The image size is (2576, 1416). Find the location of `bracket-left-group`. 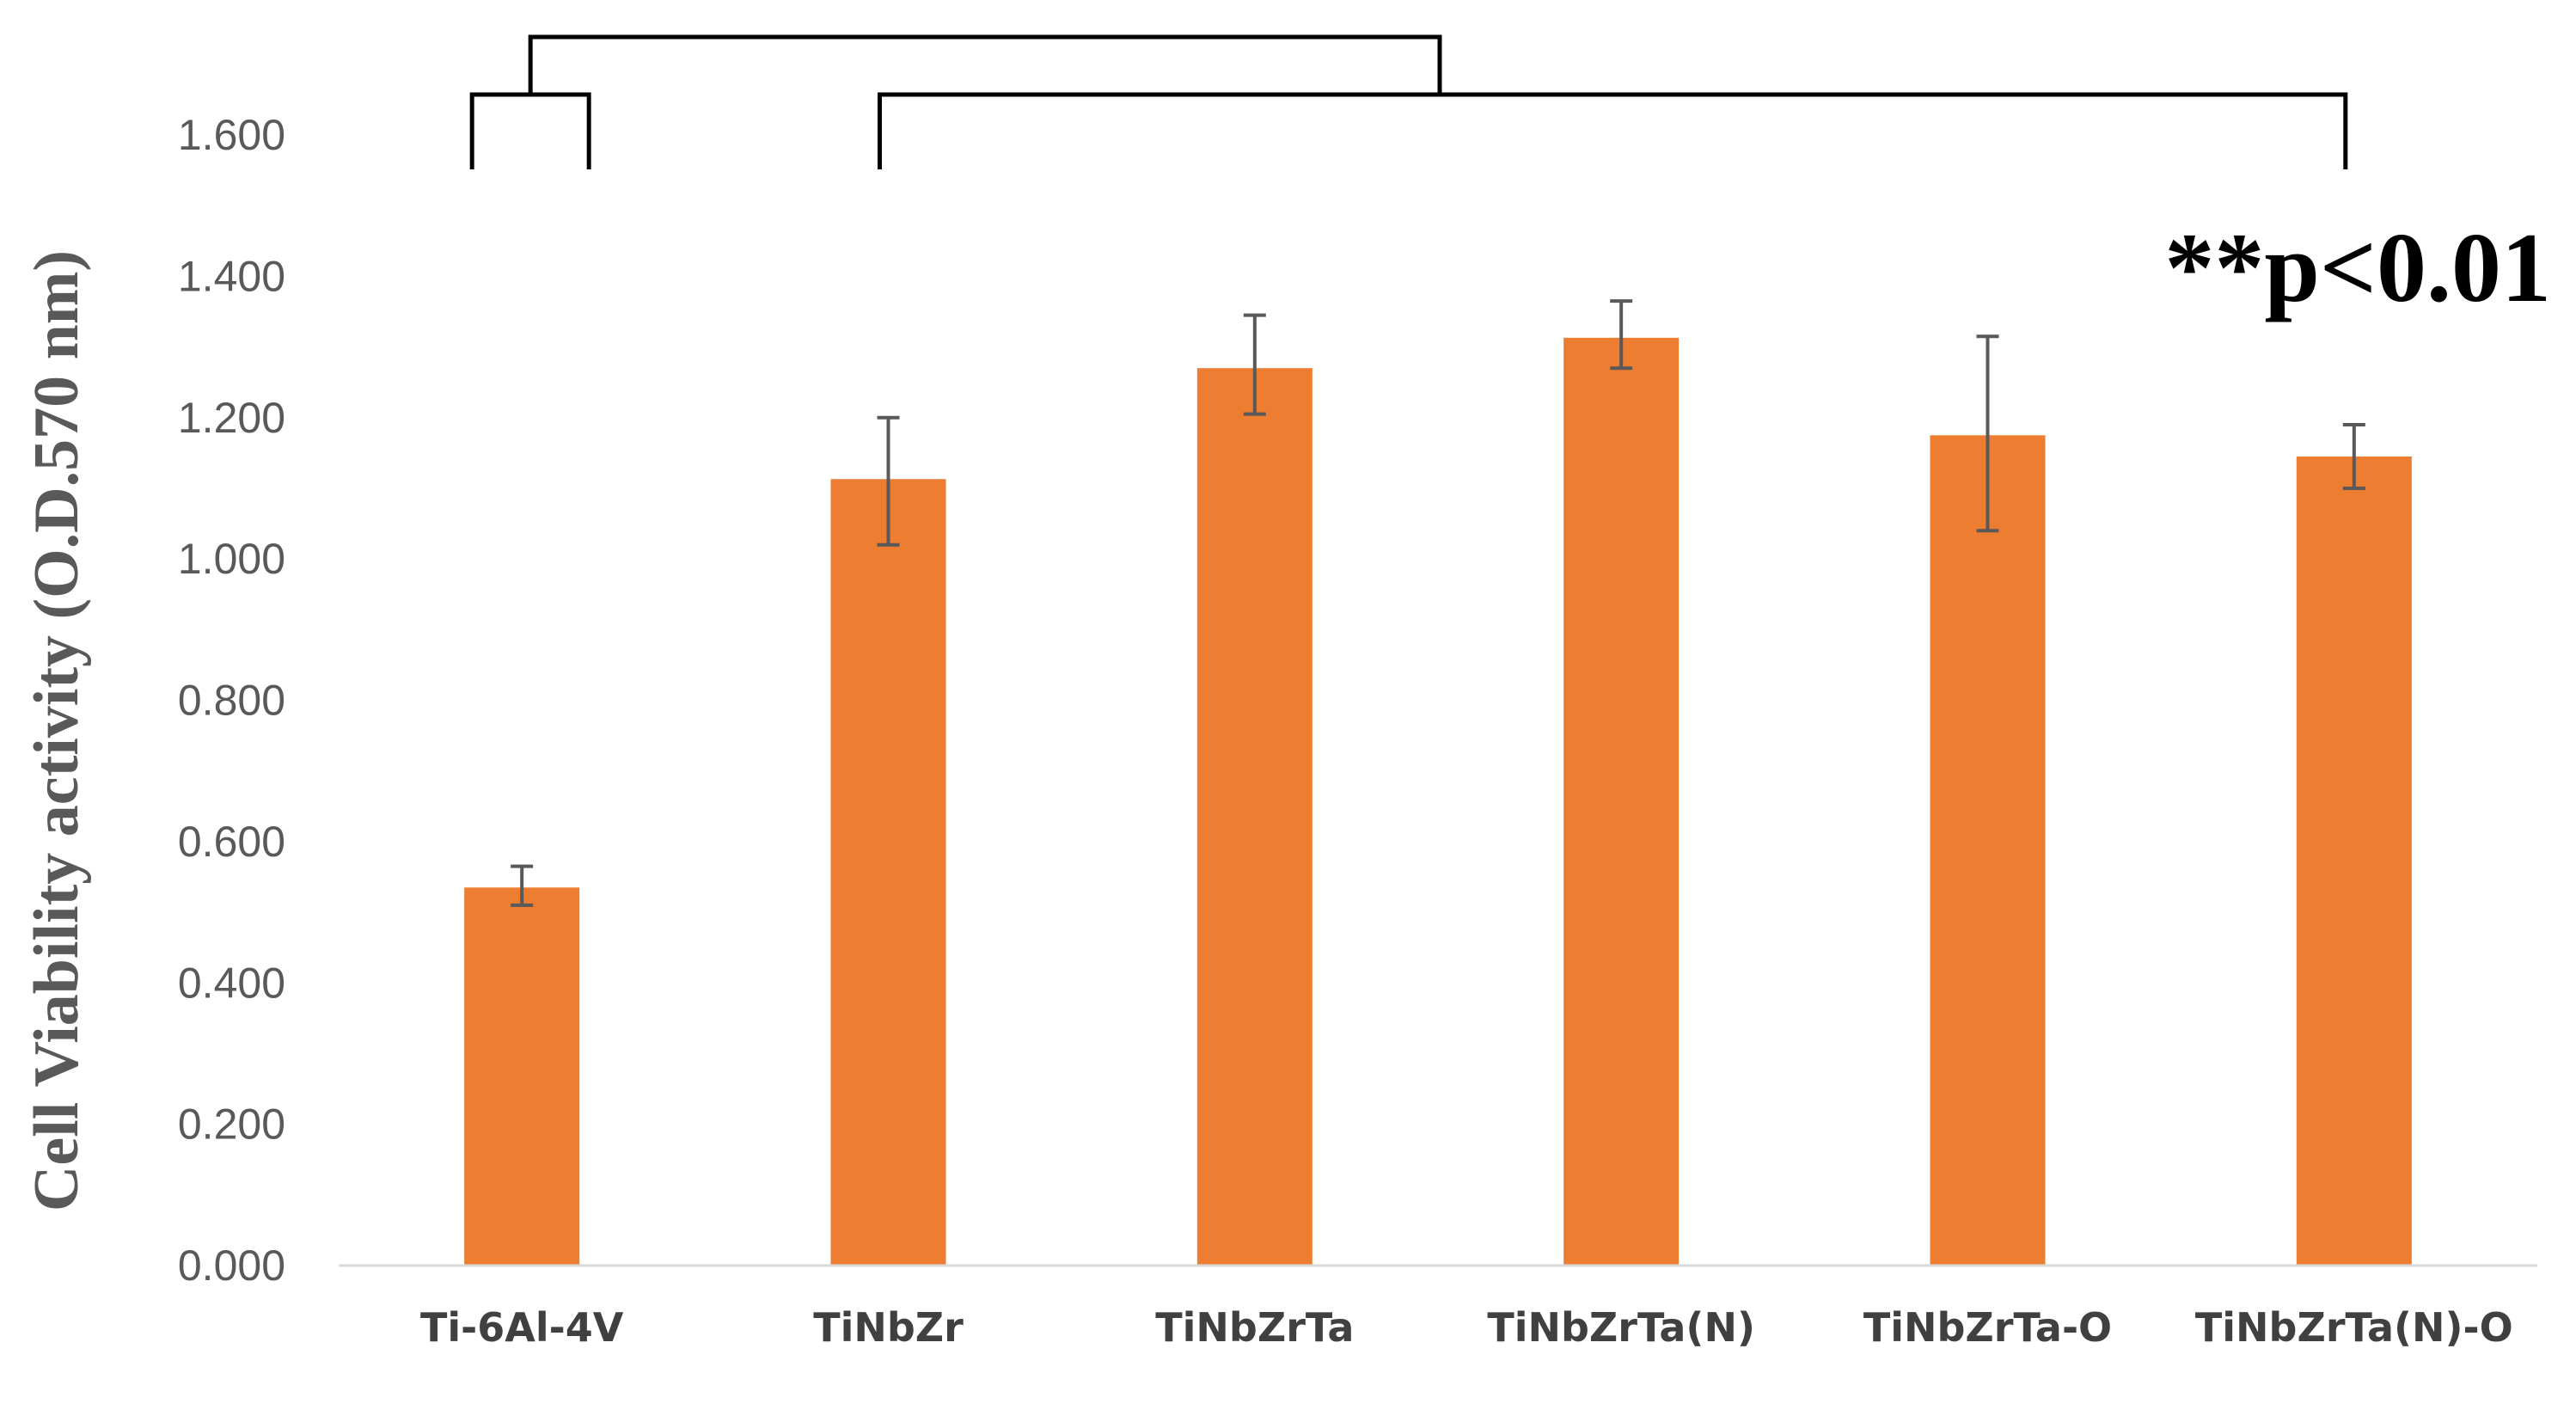

bracket-left-group is located at coordinates (530, 130).